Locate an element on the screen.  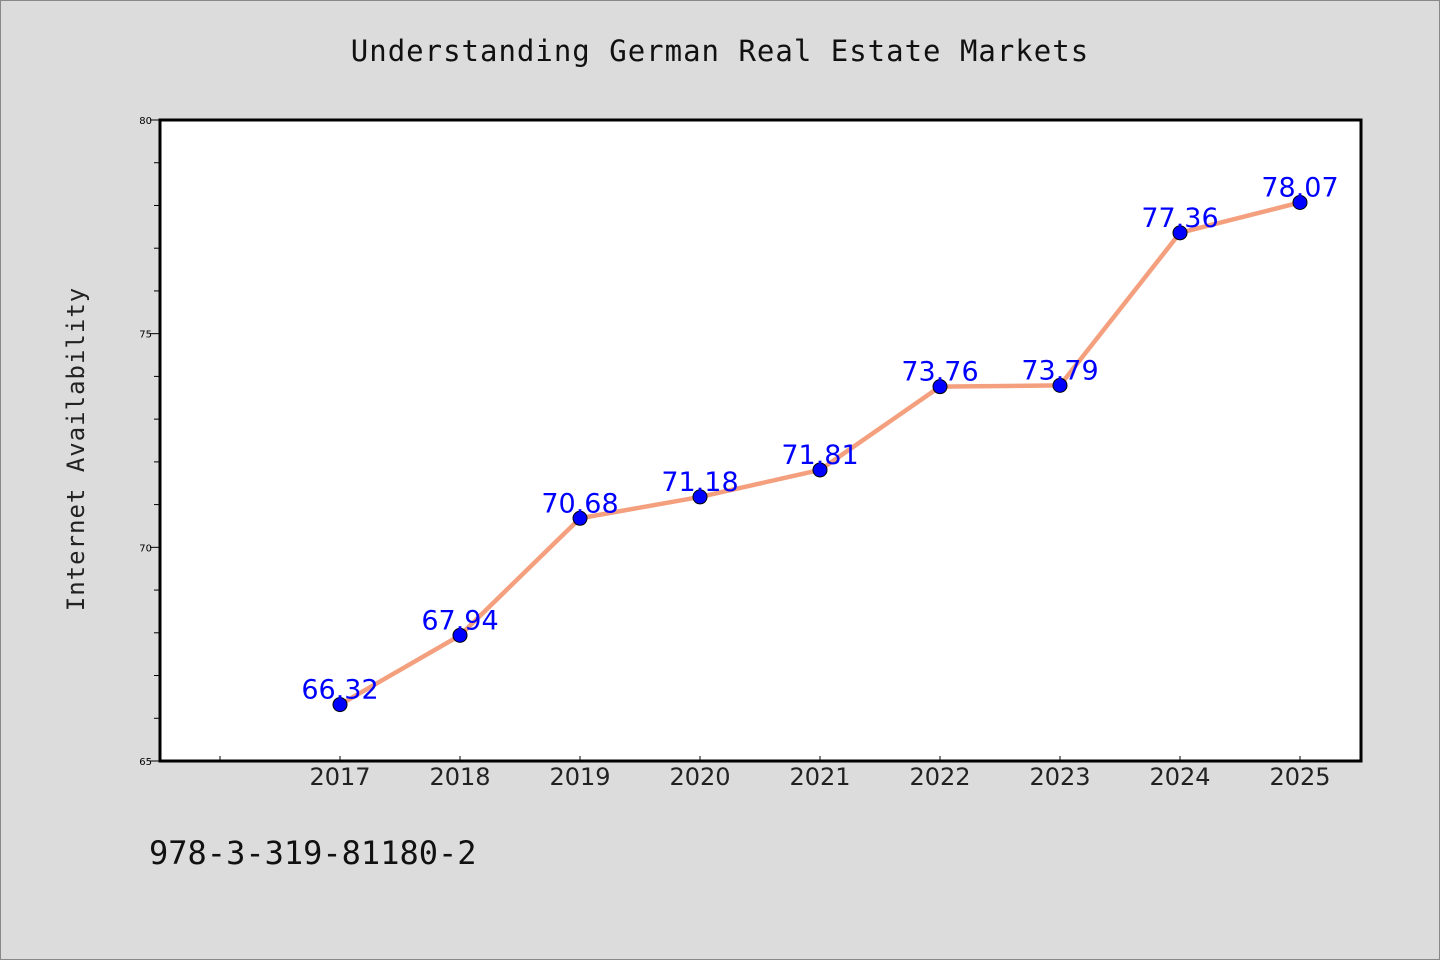
data-label: 66.32 is located at coordinates (339, 690).